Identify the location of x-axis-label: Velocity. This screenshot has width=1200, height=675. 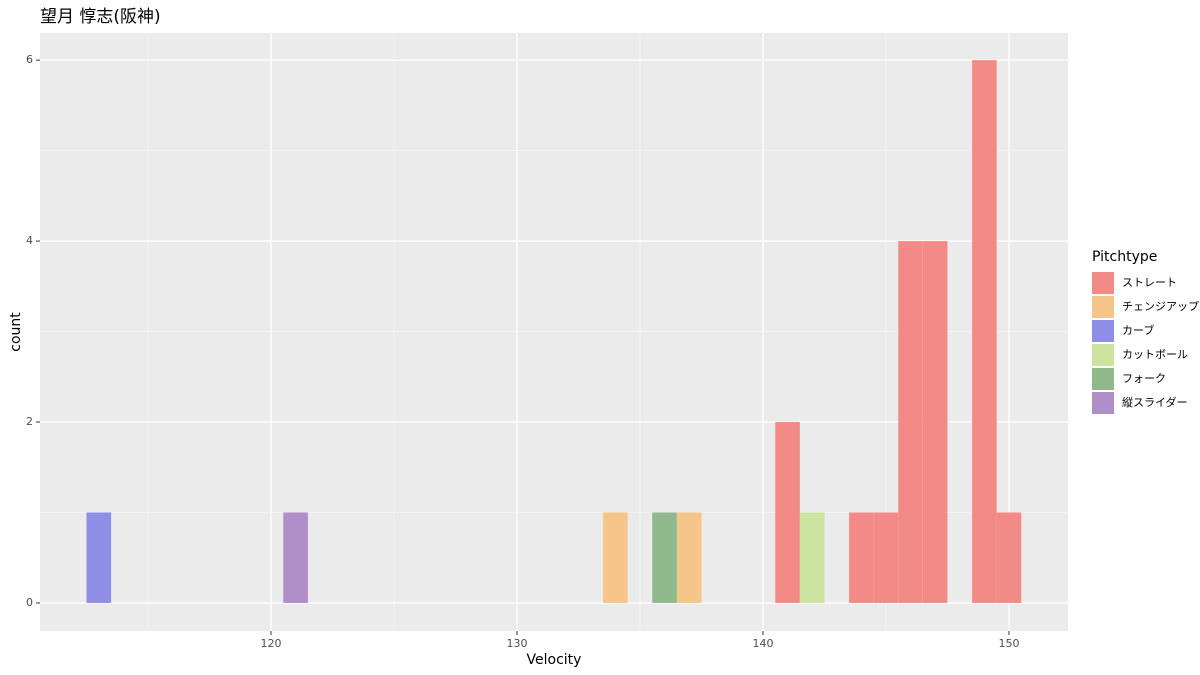
(554, 660).